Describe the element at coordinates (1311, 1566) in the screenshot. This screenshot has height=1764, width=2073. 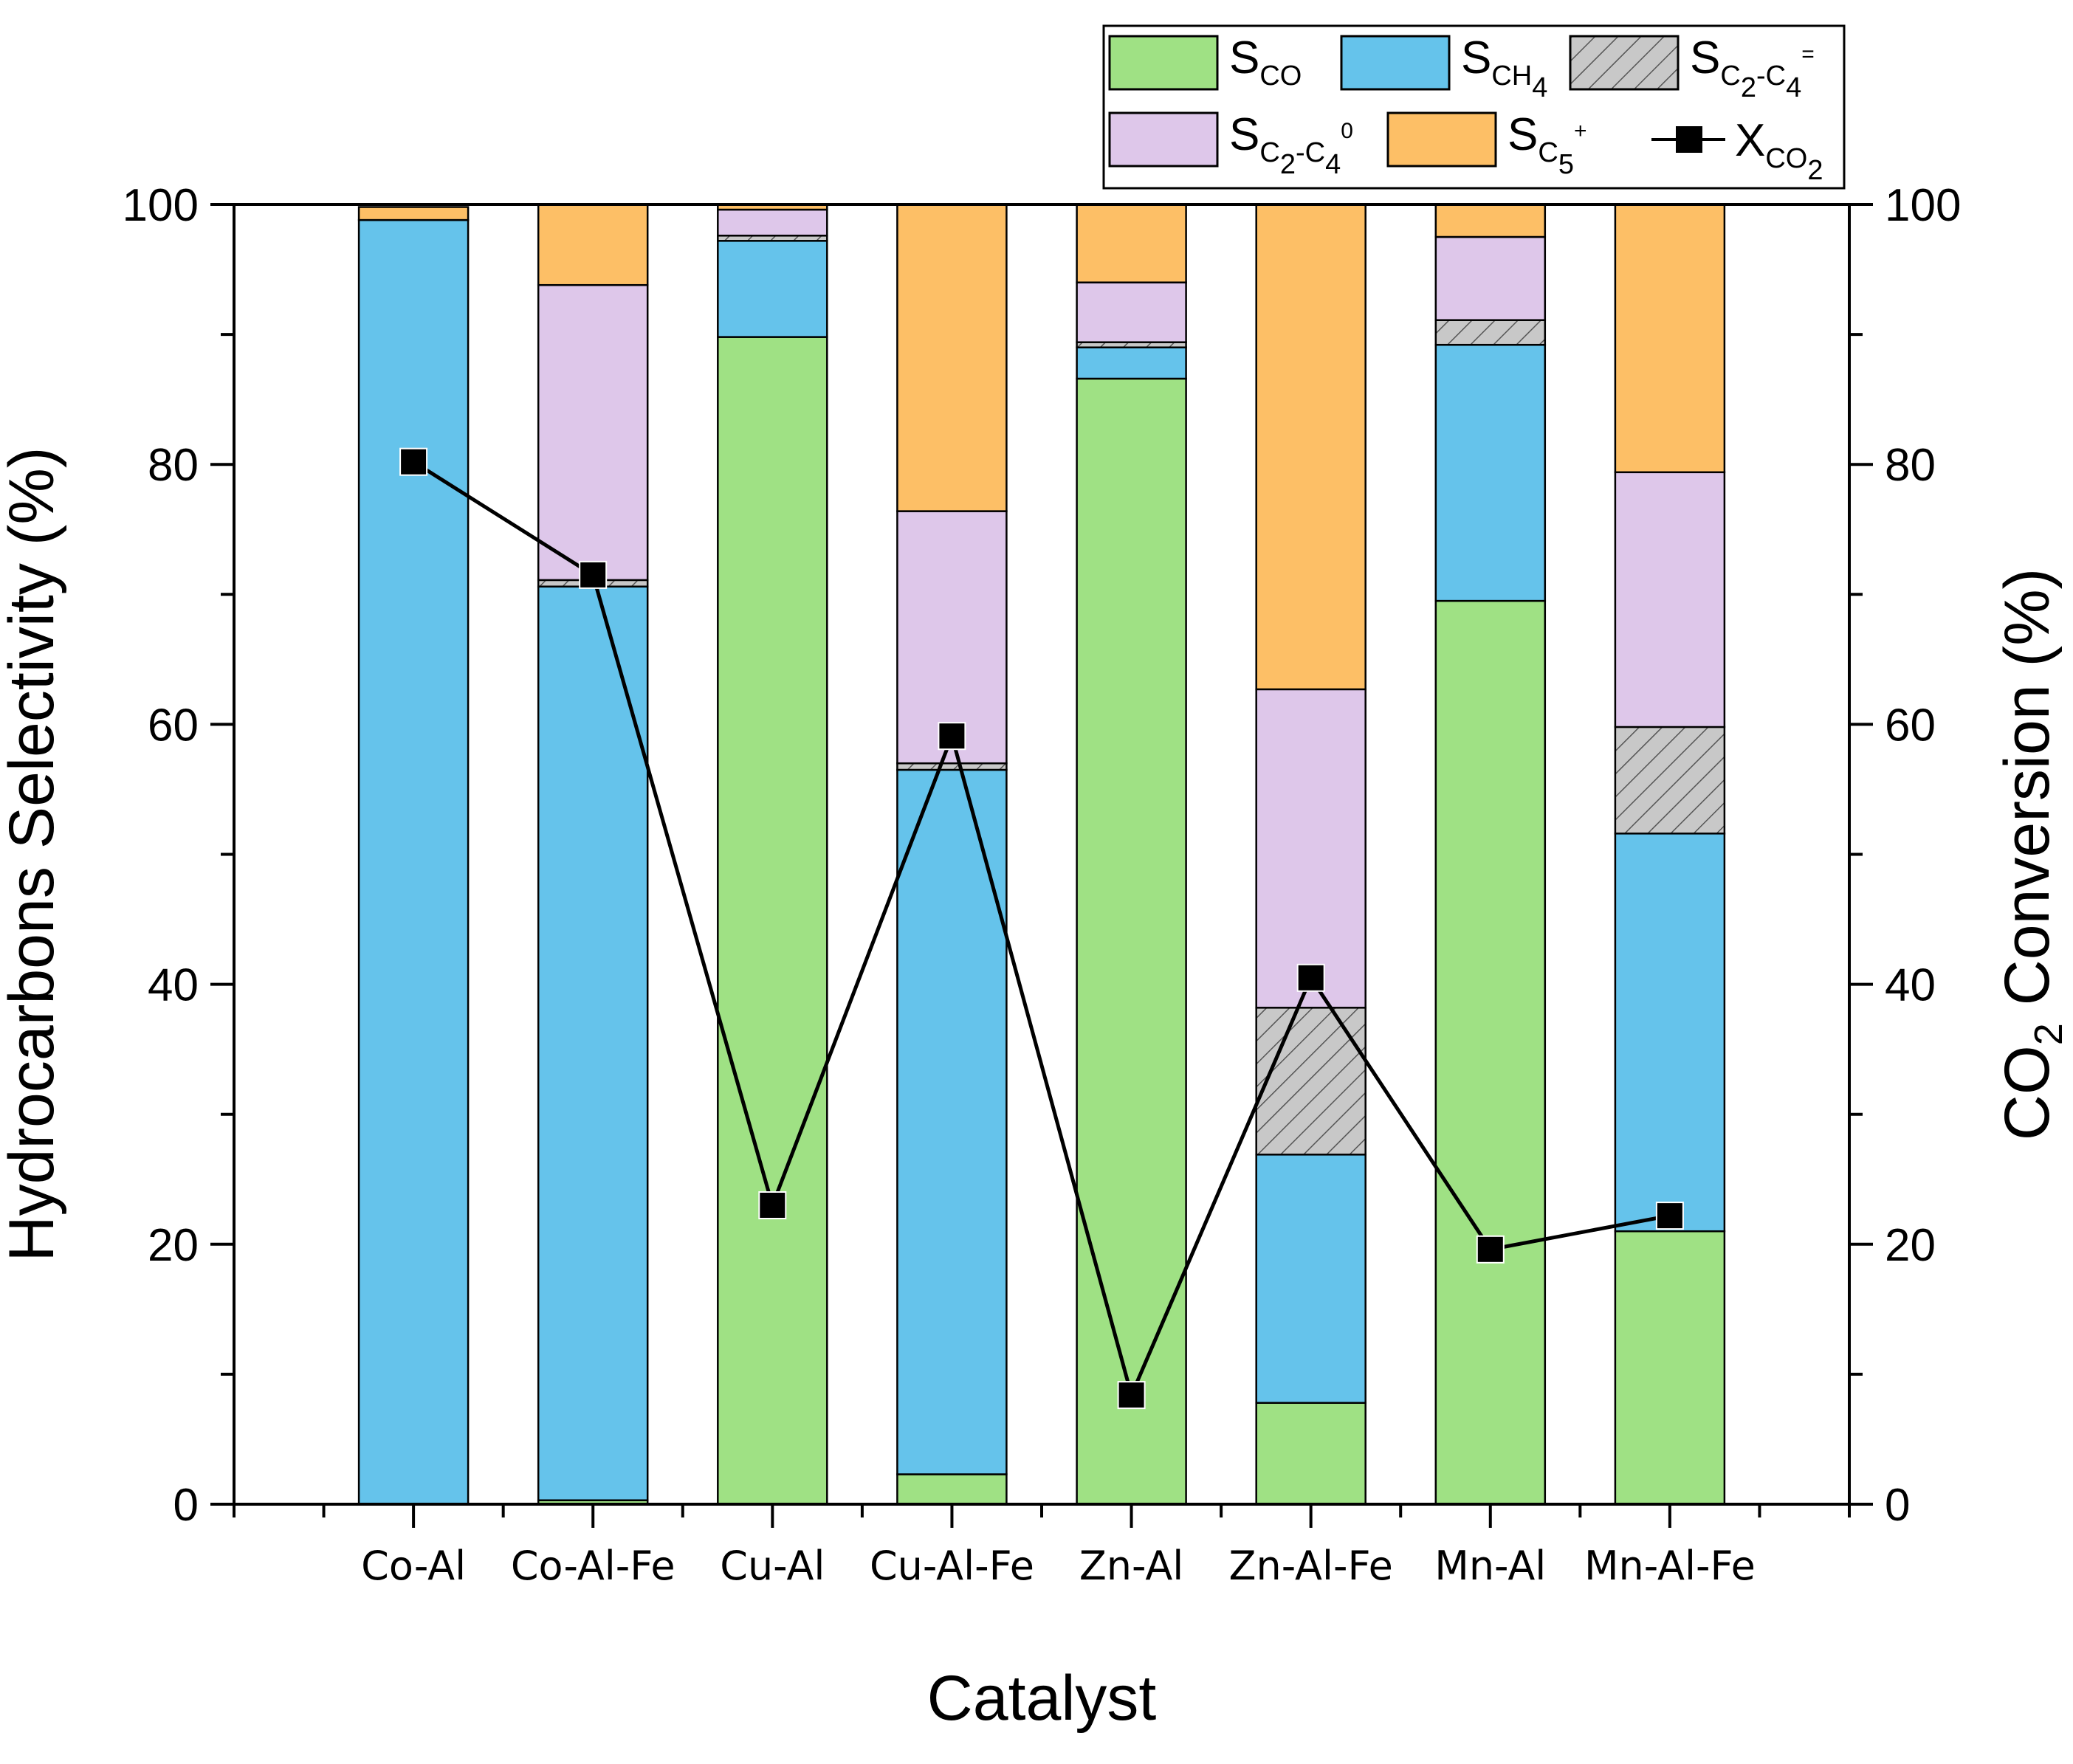
I see `x-tick-label: Zn-Al-Fe` at that location.